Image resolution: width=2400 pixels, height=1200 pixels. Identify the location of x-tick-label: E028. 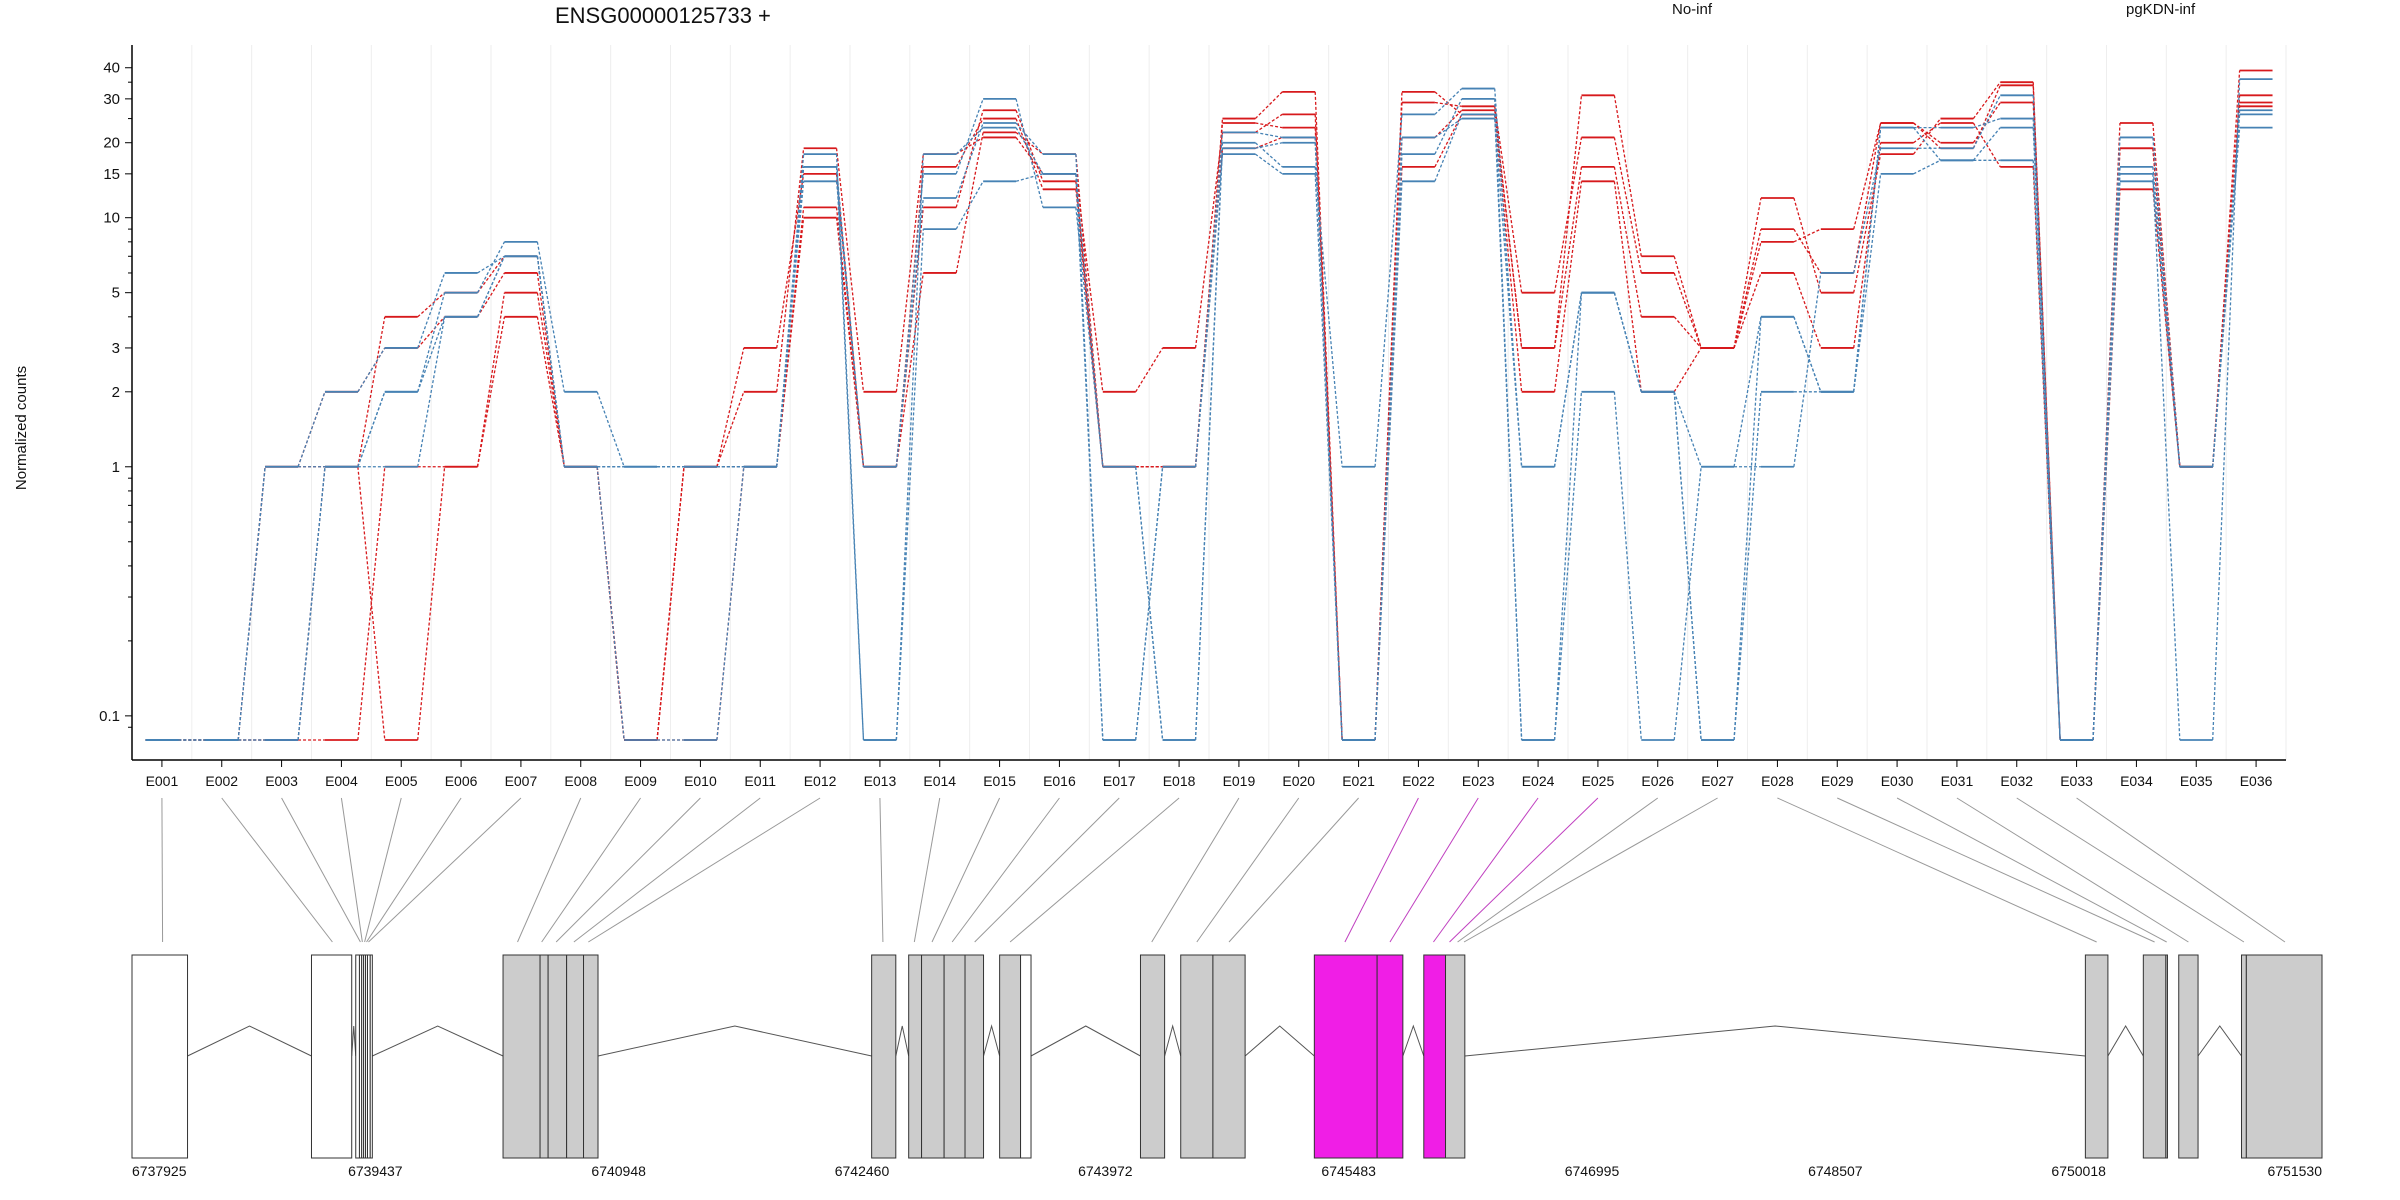
(1777, 781).